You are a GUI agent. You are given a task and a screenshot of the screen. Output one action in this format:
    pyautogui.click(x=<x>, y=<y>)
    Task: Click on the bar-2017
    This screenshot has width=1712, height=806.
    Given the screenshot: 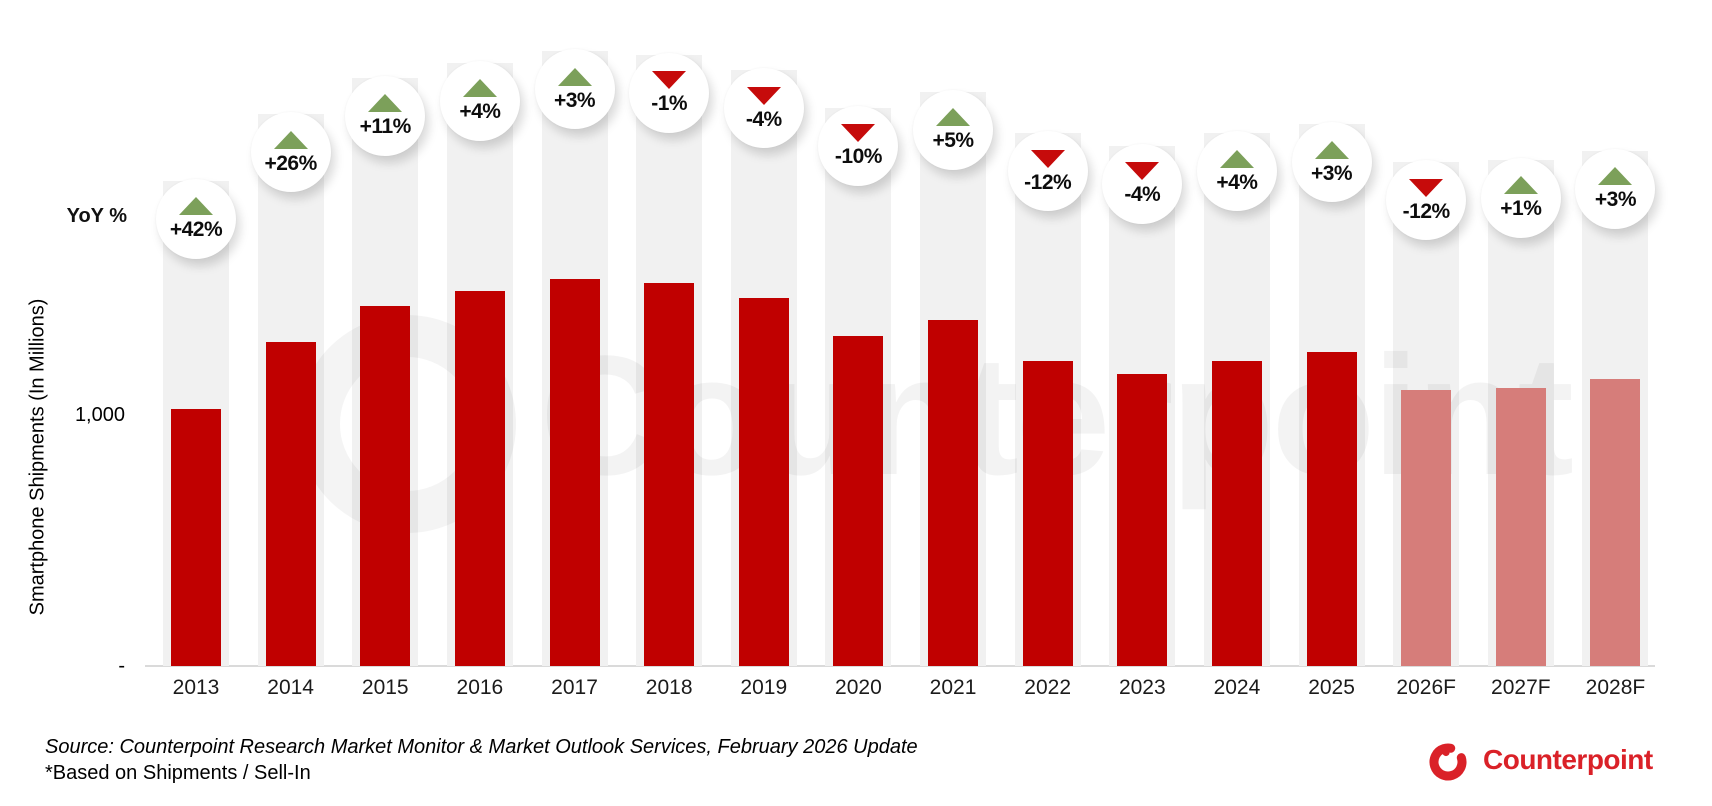 What is the action you would take?
    pyautogui.click(x=574, y=472)
    